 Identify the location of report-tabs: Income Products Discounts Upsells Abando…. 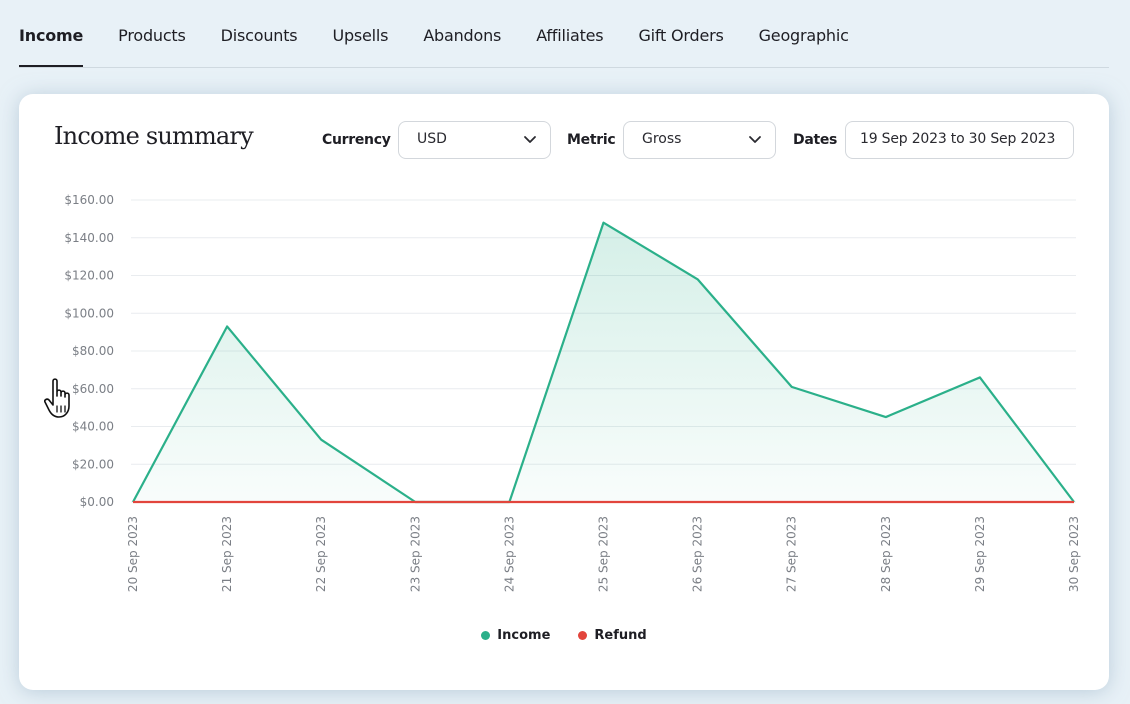
(564, 34).